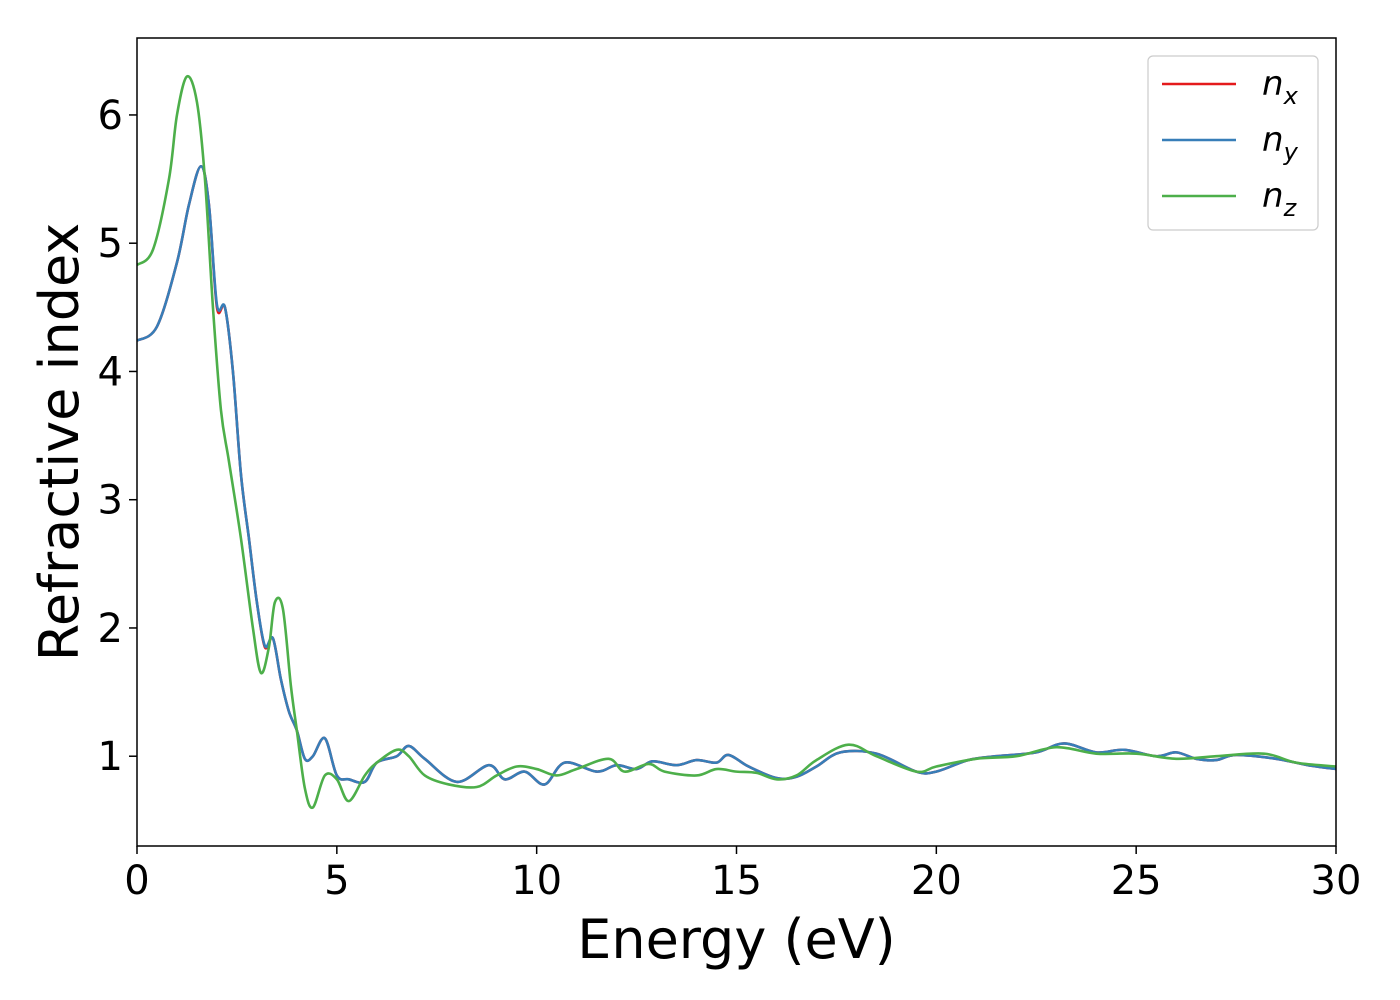 Image resolution: width=1400 pixels, height=1000 pixels. What do you see at coordinates (1230, 199) in the screenshot?
I see `legend-item-nz: nz` at bounding box center [1230, 199].